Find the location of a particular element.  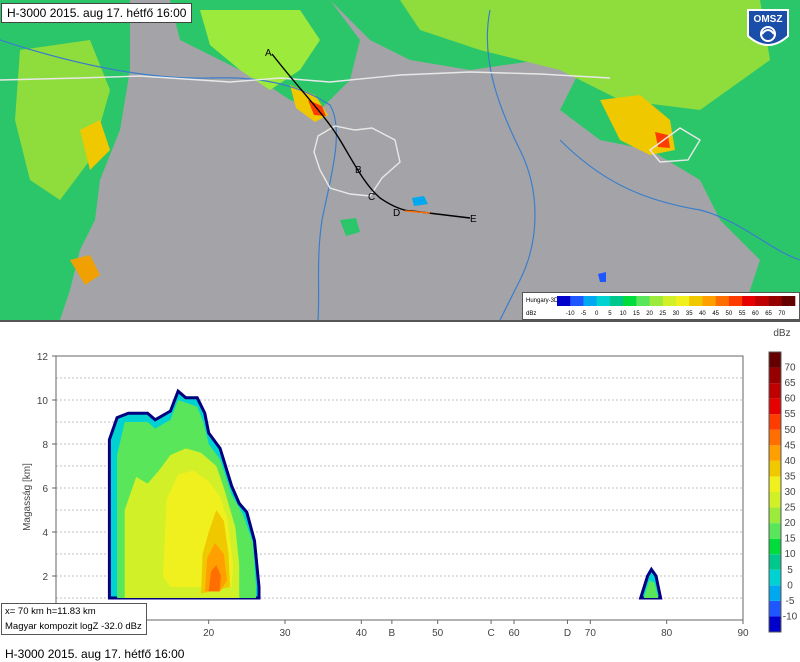

map-legend-ticks: -10 -5 0 5 10 15 20 25 30 35 40 45 50 55 60 65 70 is located at coordinates (676, 314).